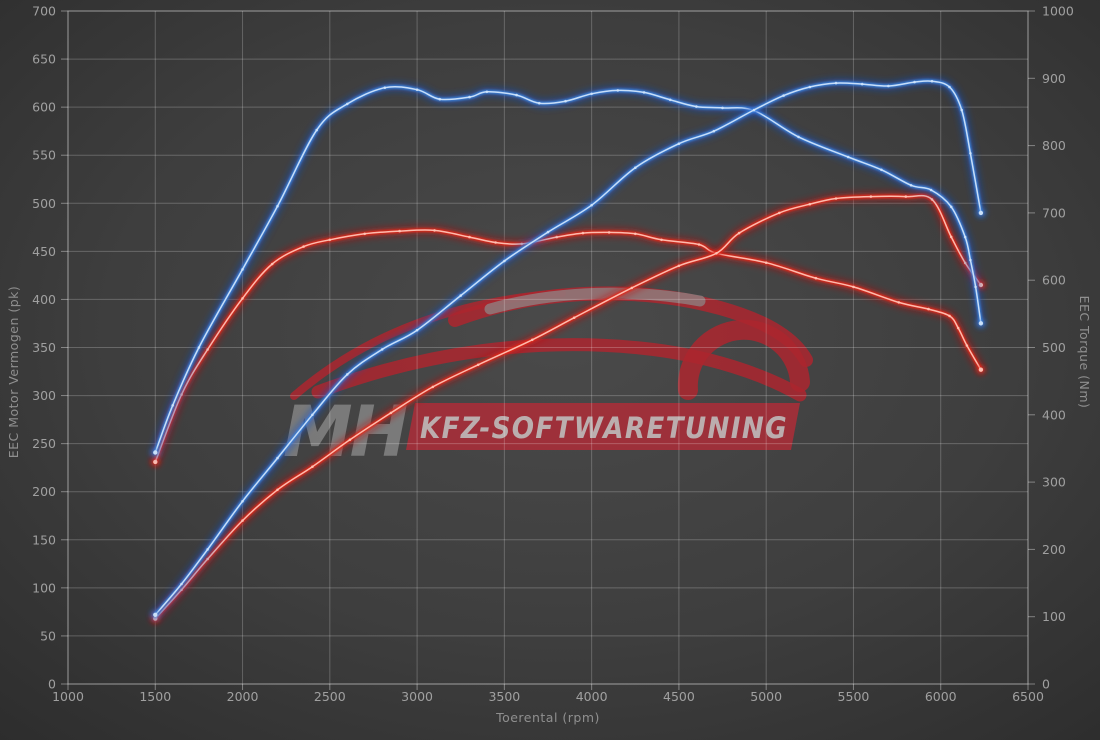  I want to click on car-windshield, so click(595, 301).